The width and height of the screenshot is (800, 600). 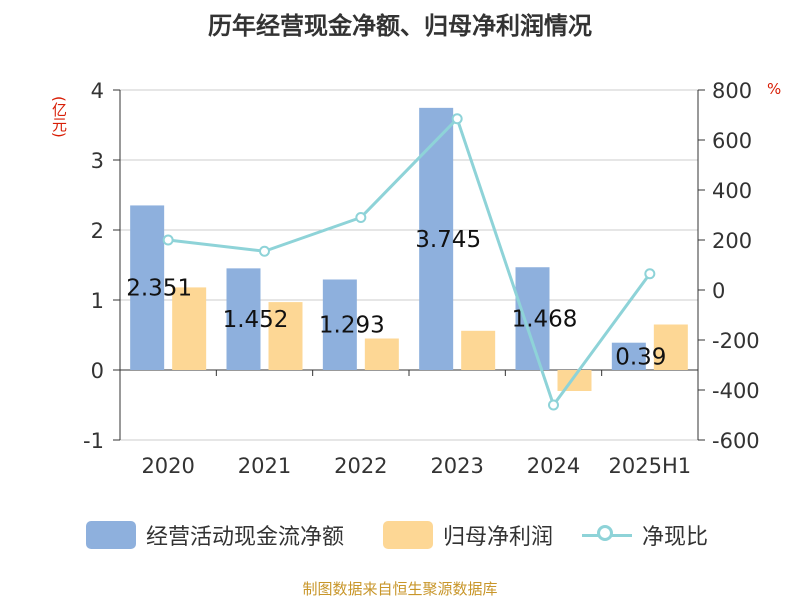 I want to click on bar-data-label: 2.351, so click(x=159, y=289).